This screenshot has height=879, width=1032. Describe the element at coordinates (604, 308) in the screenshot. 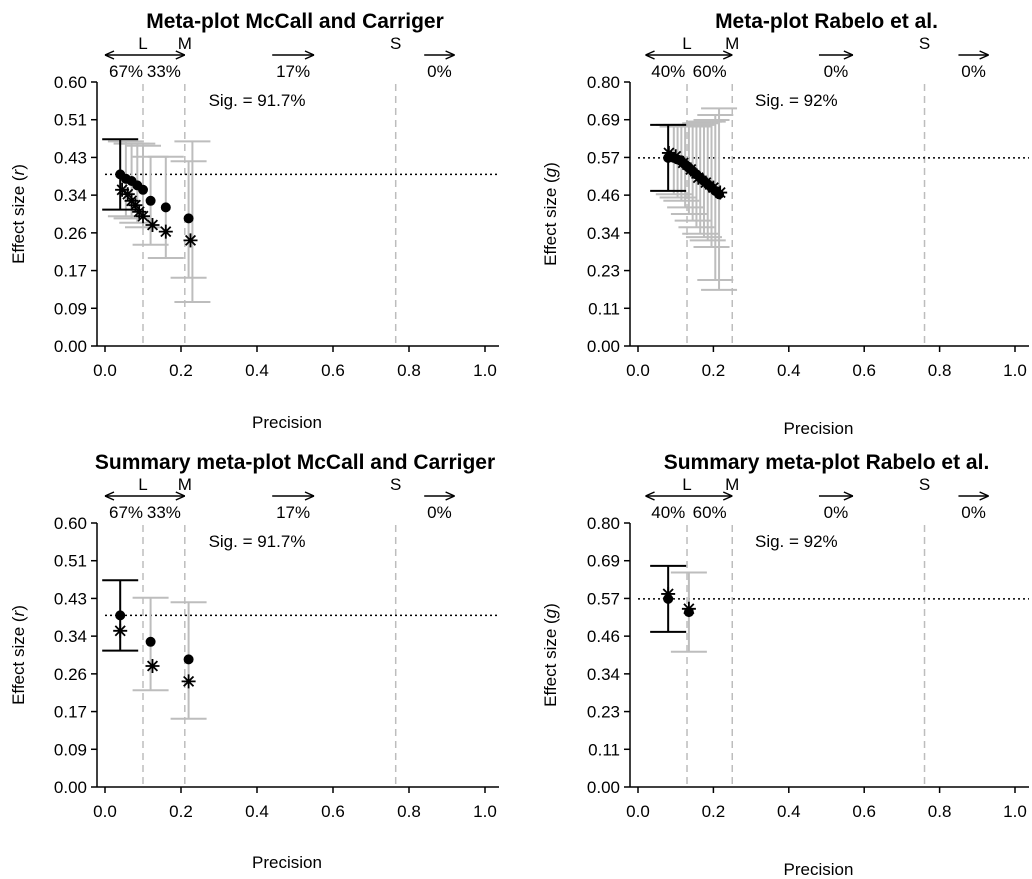

I see `y-tick-label: 0.11` at that location.